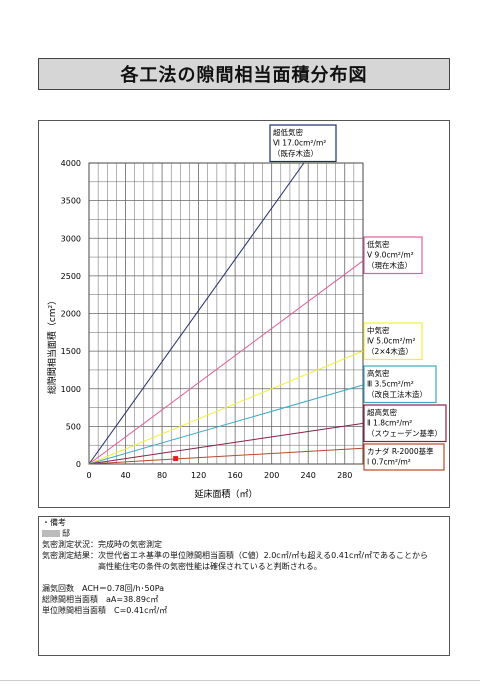  Describe the element at coordinates (71, 314) in the screenshot. I see `y-tick-label: 2000` at that location.